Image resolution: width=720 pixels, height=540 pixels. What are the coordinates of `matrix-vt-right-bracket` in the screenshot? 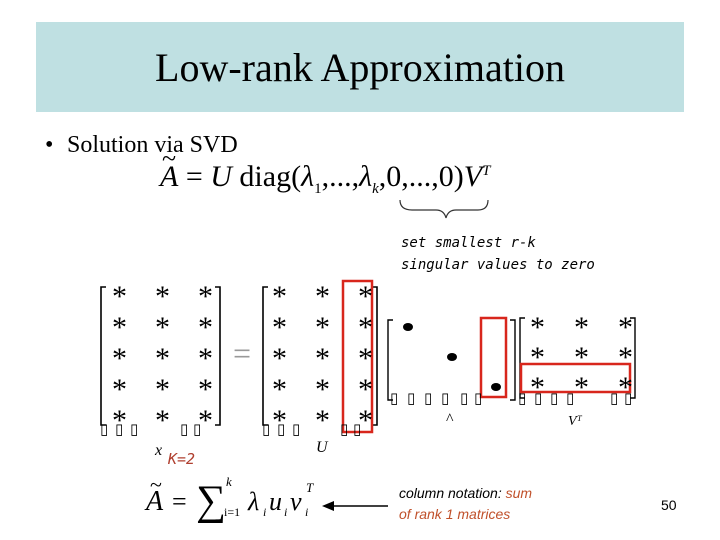 It's located at (633, 358).